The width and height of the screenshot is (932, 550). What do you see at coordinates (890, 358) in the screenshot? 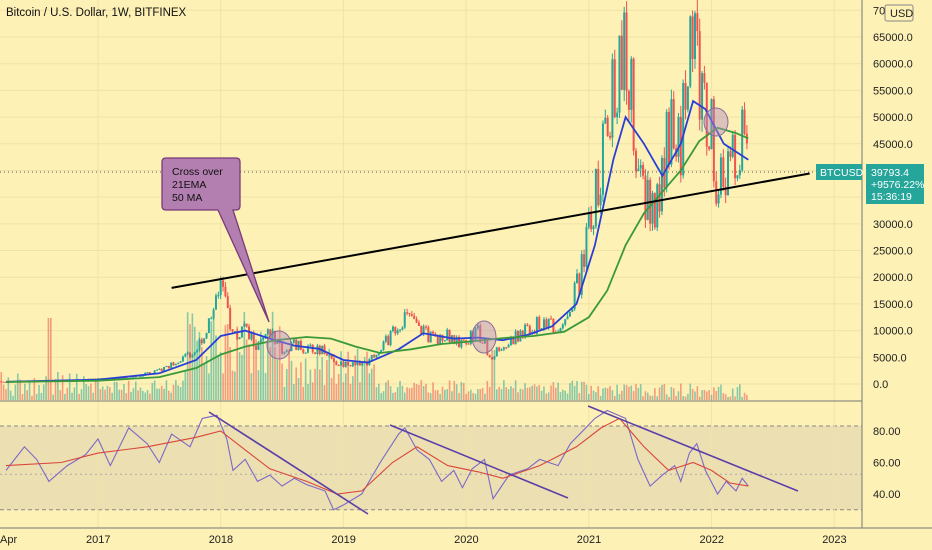
I see `price-tick-label: 5000.0` at bounding box center [890, 358].